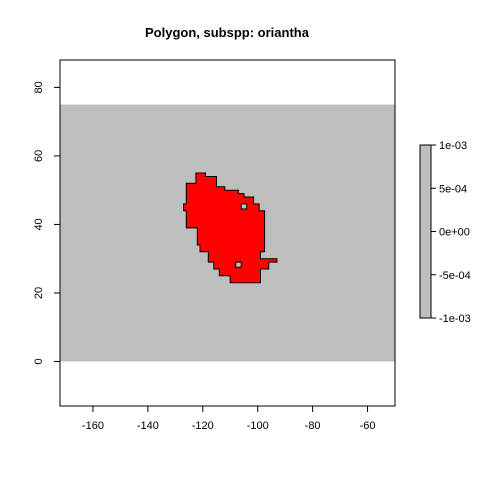 This screenshot has height=480, width=480. I want to click on x-tick-label: -160, so click(93, 426).